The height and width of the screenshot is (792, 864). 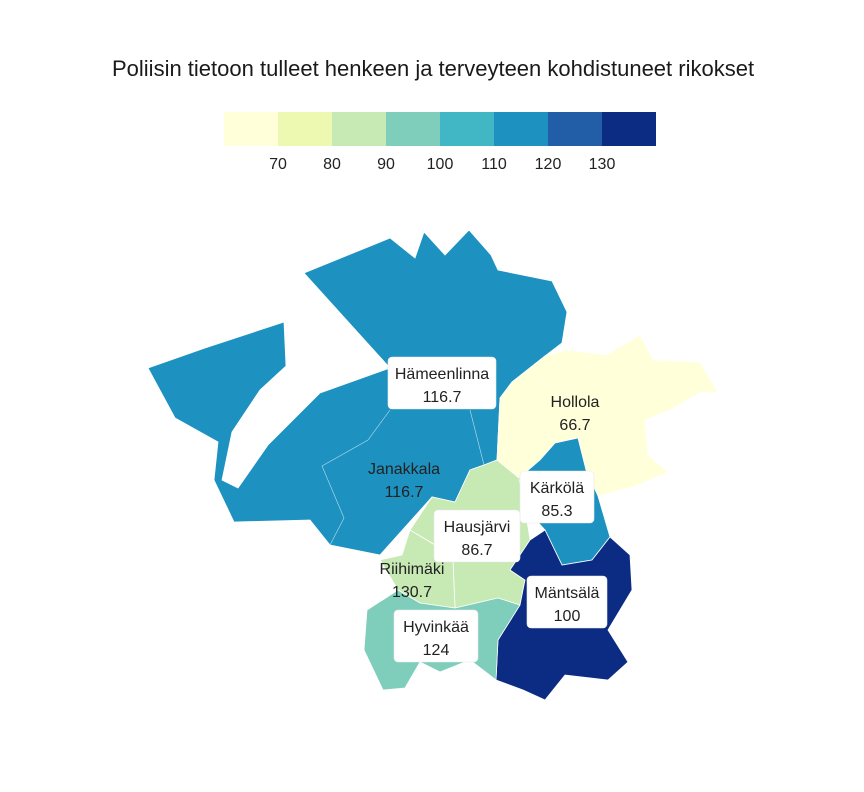 I want to click on region-label: Hämeenlinna 116.7, so click(x=442, y=383).